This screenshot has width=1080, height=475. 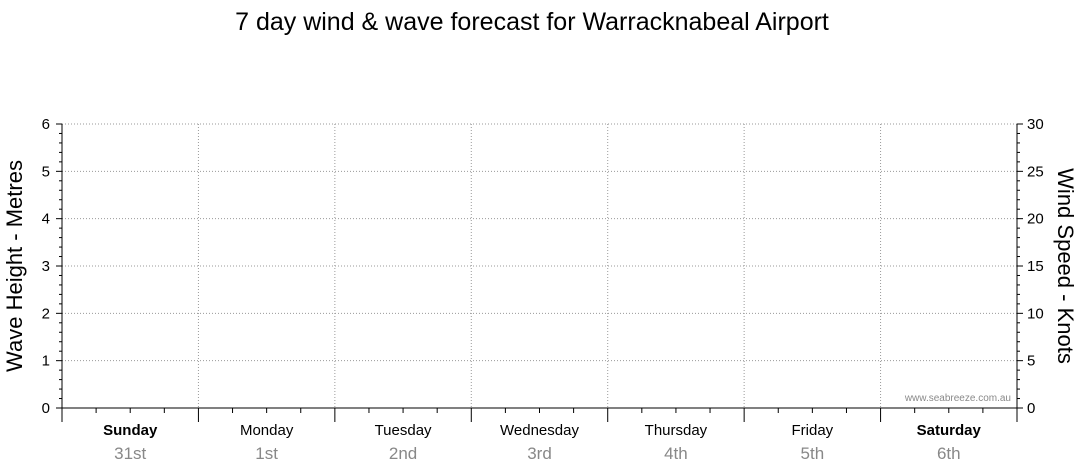 What do you see at coordinates (46, 219) in the screenshot?
I see `left-tick-label: 4` at bounding box center [46, 219].